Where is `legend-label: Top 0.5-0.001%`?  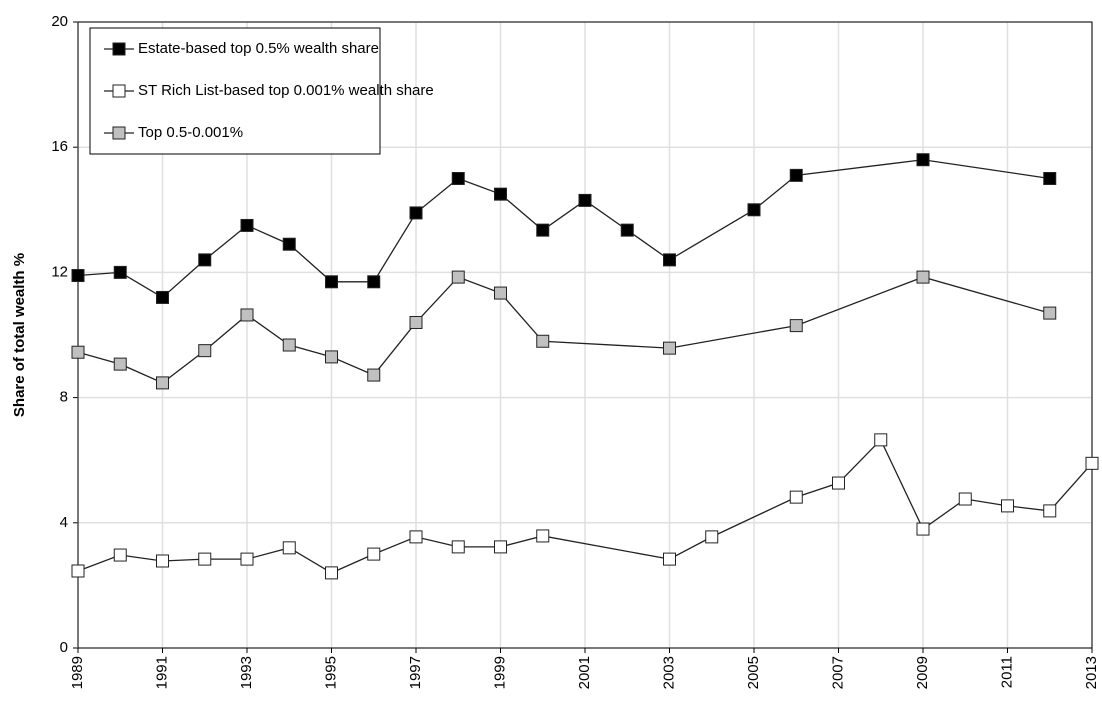
legend-label: Top 0.5-0.001% is located at coordinates (190, 132).